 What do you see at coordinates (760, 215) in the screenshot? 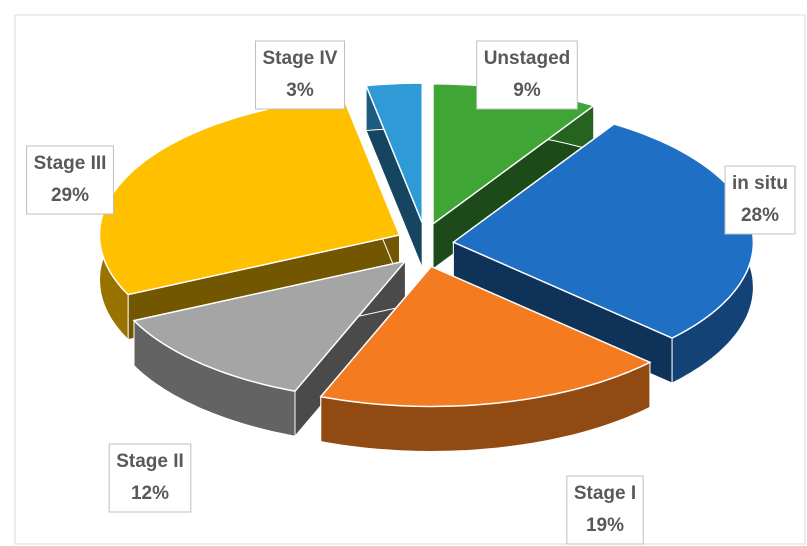
I see `label-value: 28%` at bounding box center [760, 215].